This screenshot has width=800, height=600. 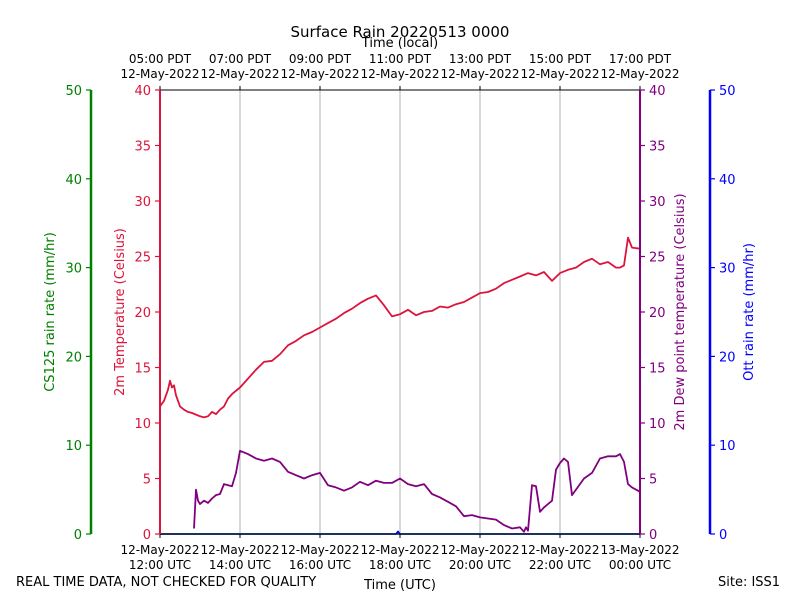 What do you see at coordinates (560, 59) in the screenshot?
I see `top-tick-time: 15:00 PDT` at bounding box center [560, 59].